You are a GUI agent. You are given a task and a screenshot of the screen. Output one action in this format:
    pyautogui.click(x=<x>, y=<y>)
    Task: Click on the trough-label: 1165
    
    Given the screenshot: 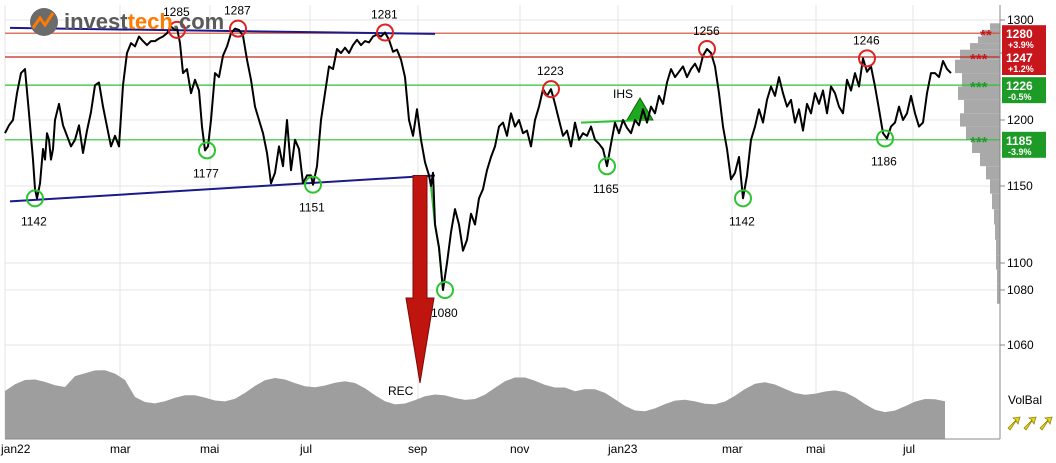 What is the action you would take?
    pyautogui.click(x=606, y=189)
    